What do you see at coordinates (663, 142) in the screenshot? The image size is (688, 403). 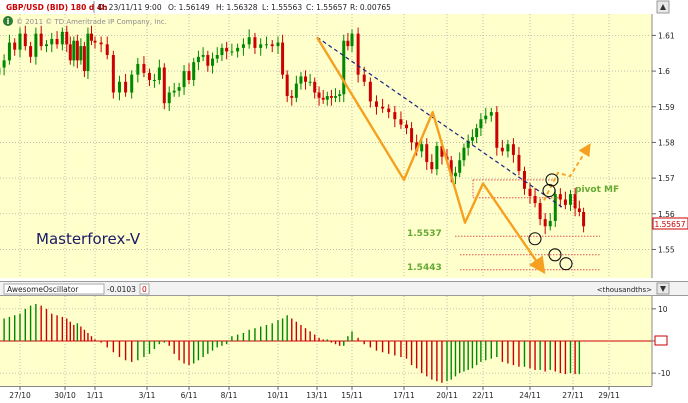 I see `price-axis-labels: 1.61 1.6 1.59 1.58 1.57 1.56 1.55` at bounding box center [663, 142].